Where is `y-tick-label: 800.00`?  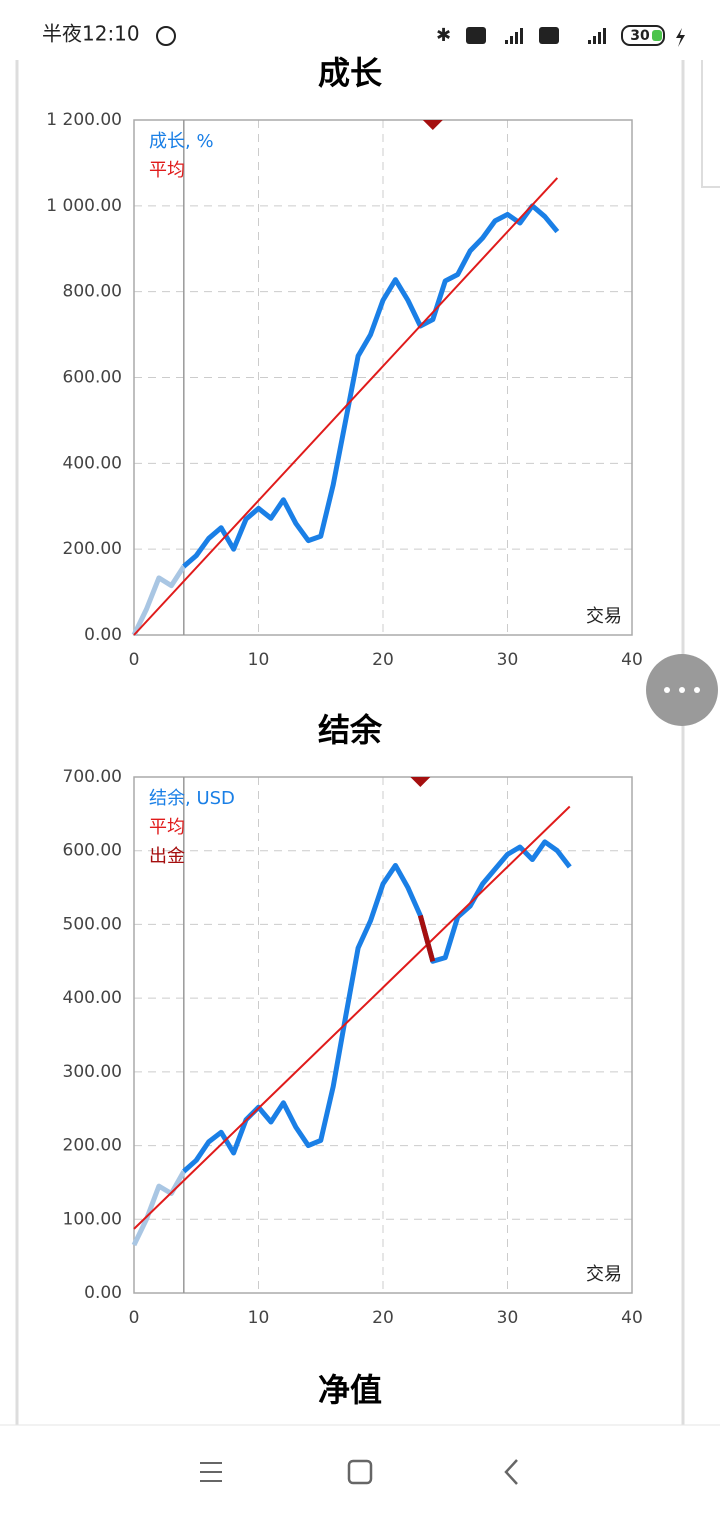 y-tick-label: 800.00 is located at coordinates (92, 292).